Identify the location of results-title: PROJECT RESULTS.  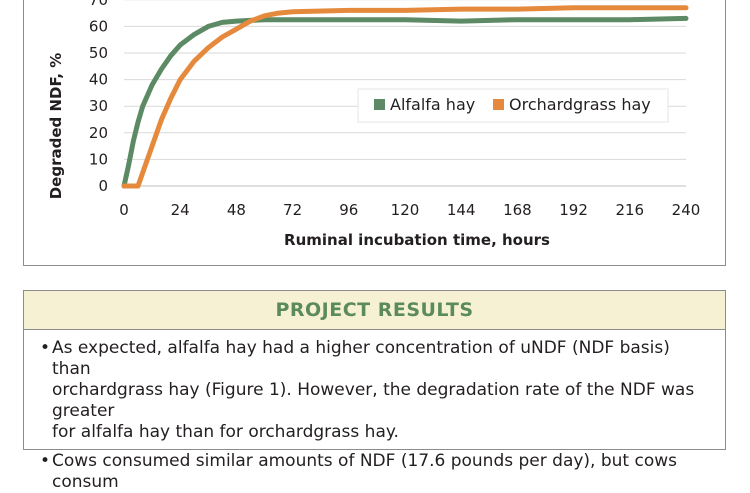
(374, 310).